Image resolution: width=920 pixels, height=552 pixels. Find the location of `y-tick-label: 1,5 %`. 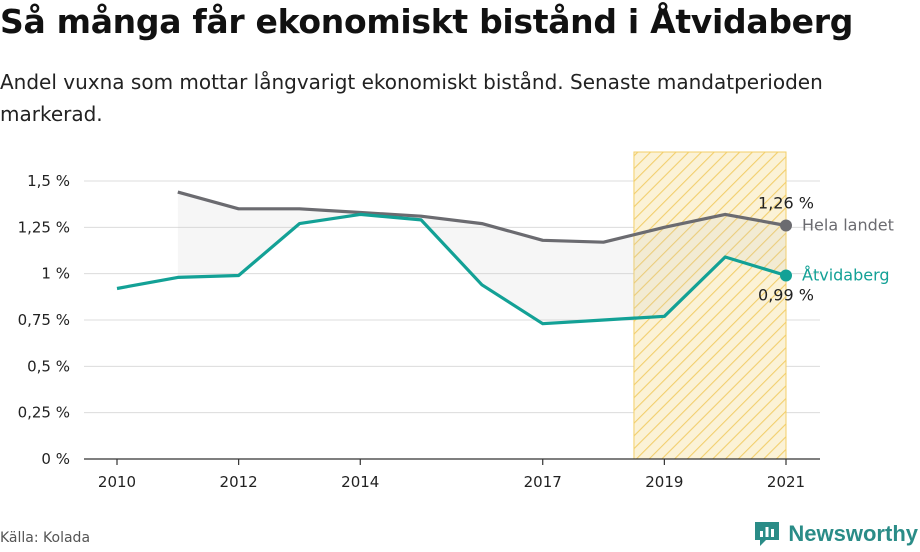

y-tick-label: 1,5 % is located at coordinates (48, 181).